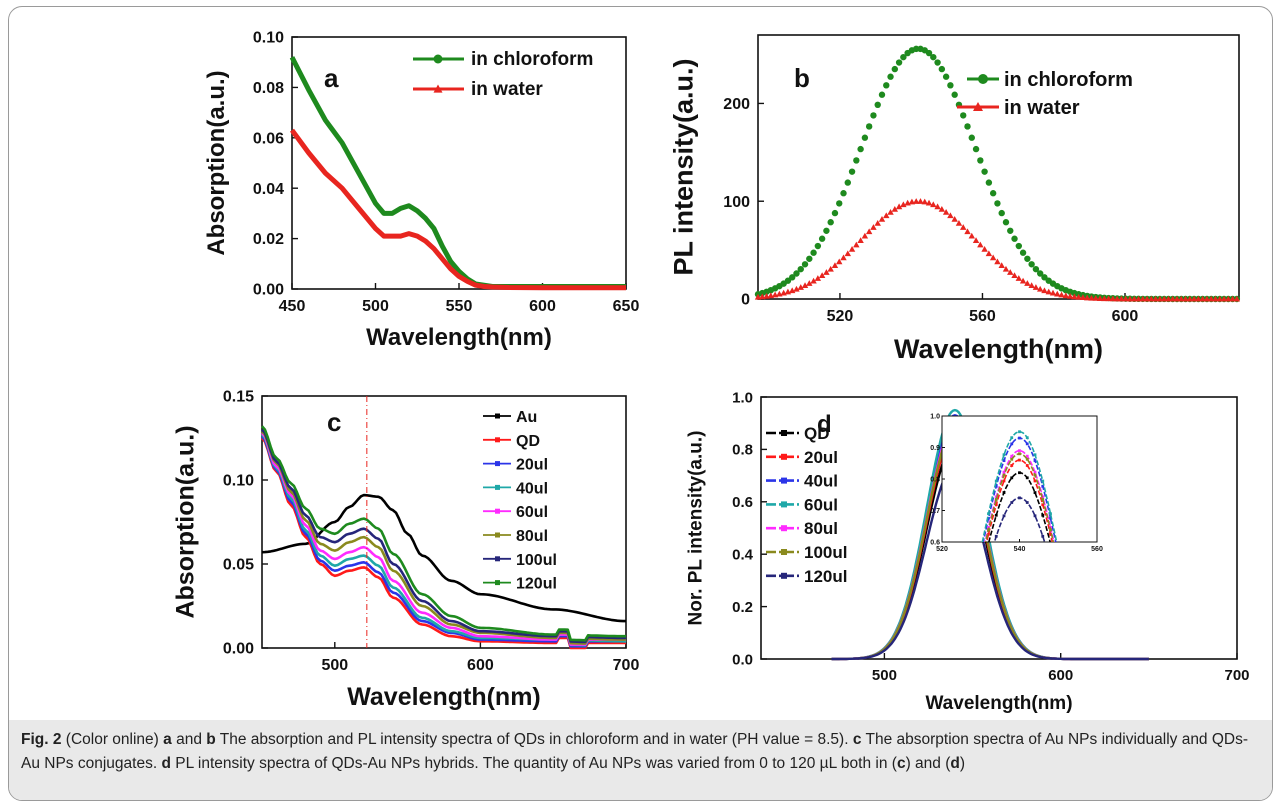 The height and width of the screenshot is (807, 1281). I want to click on inset-x-tick-label: 520, so click(942, 549).